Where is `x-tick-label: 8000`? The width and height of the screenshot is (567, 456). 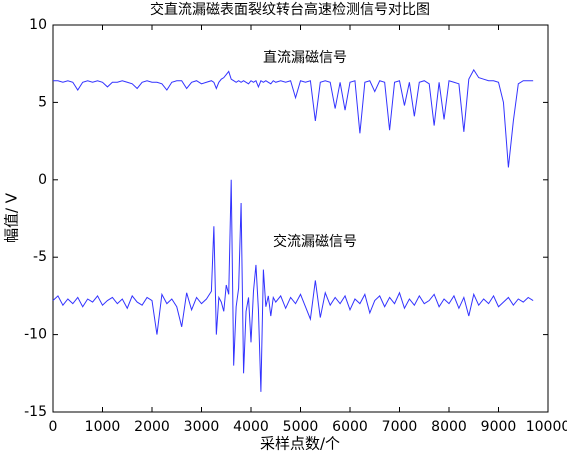 x-tick-label: 8000 is located at coordinates (449, 427).